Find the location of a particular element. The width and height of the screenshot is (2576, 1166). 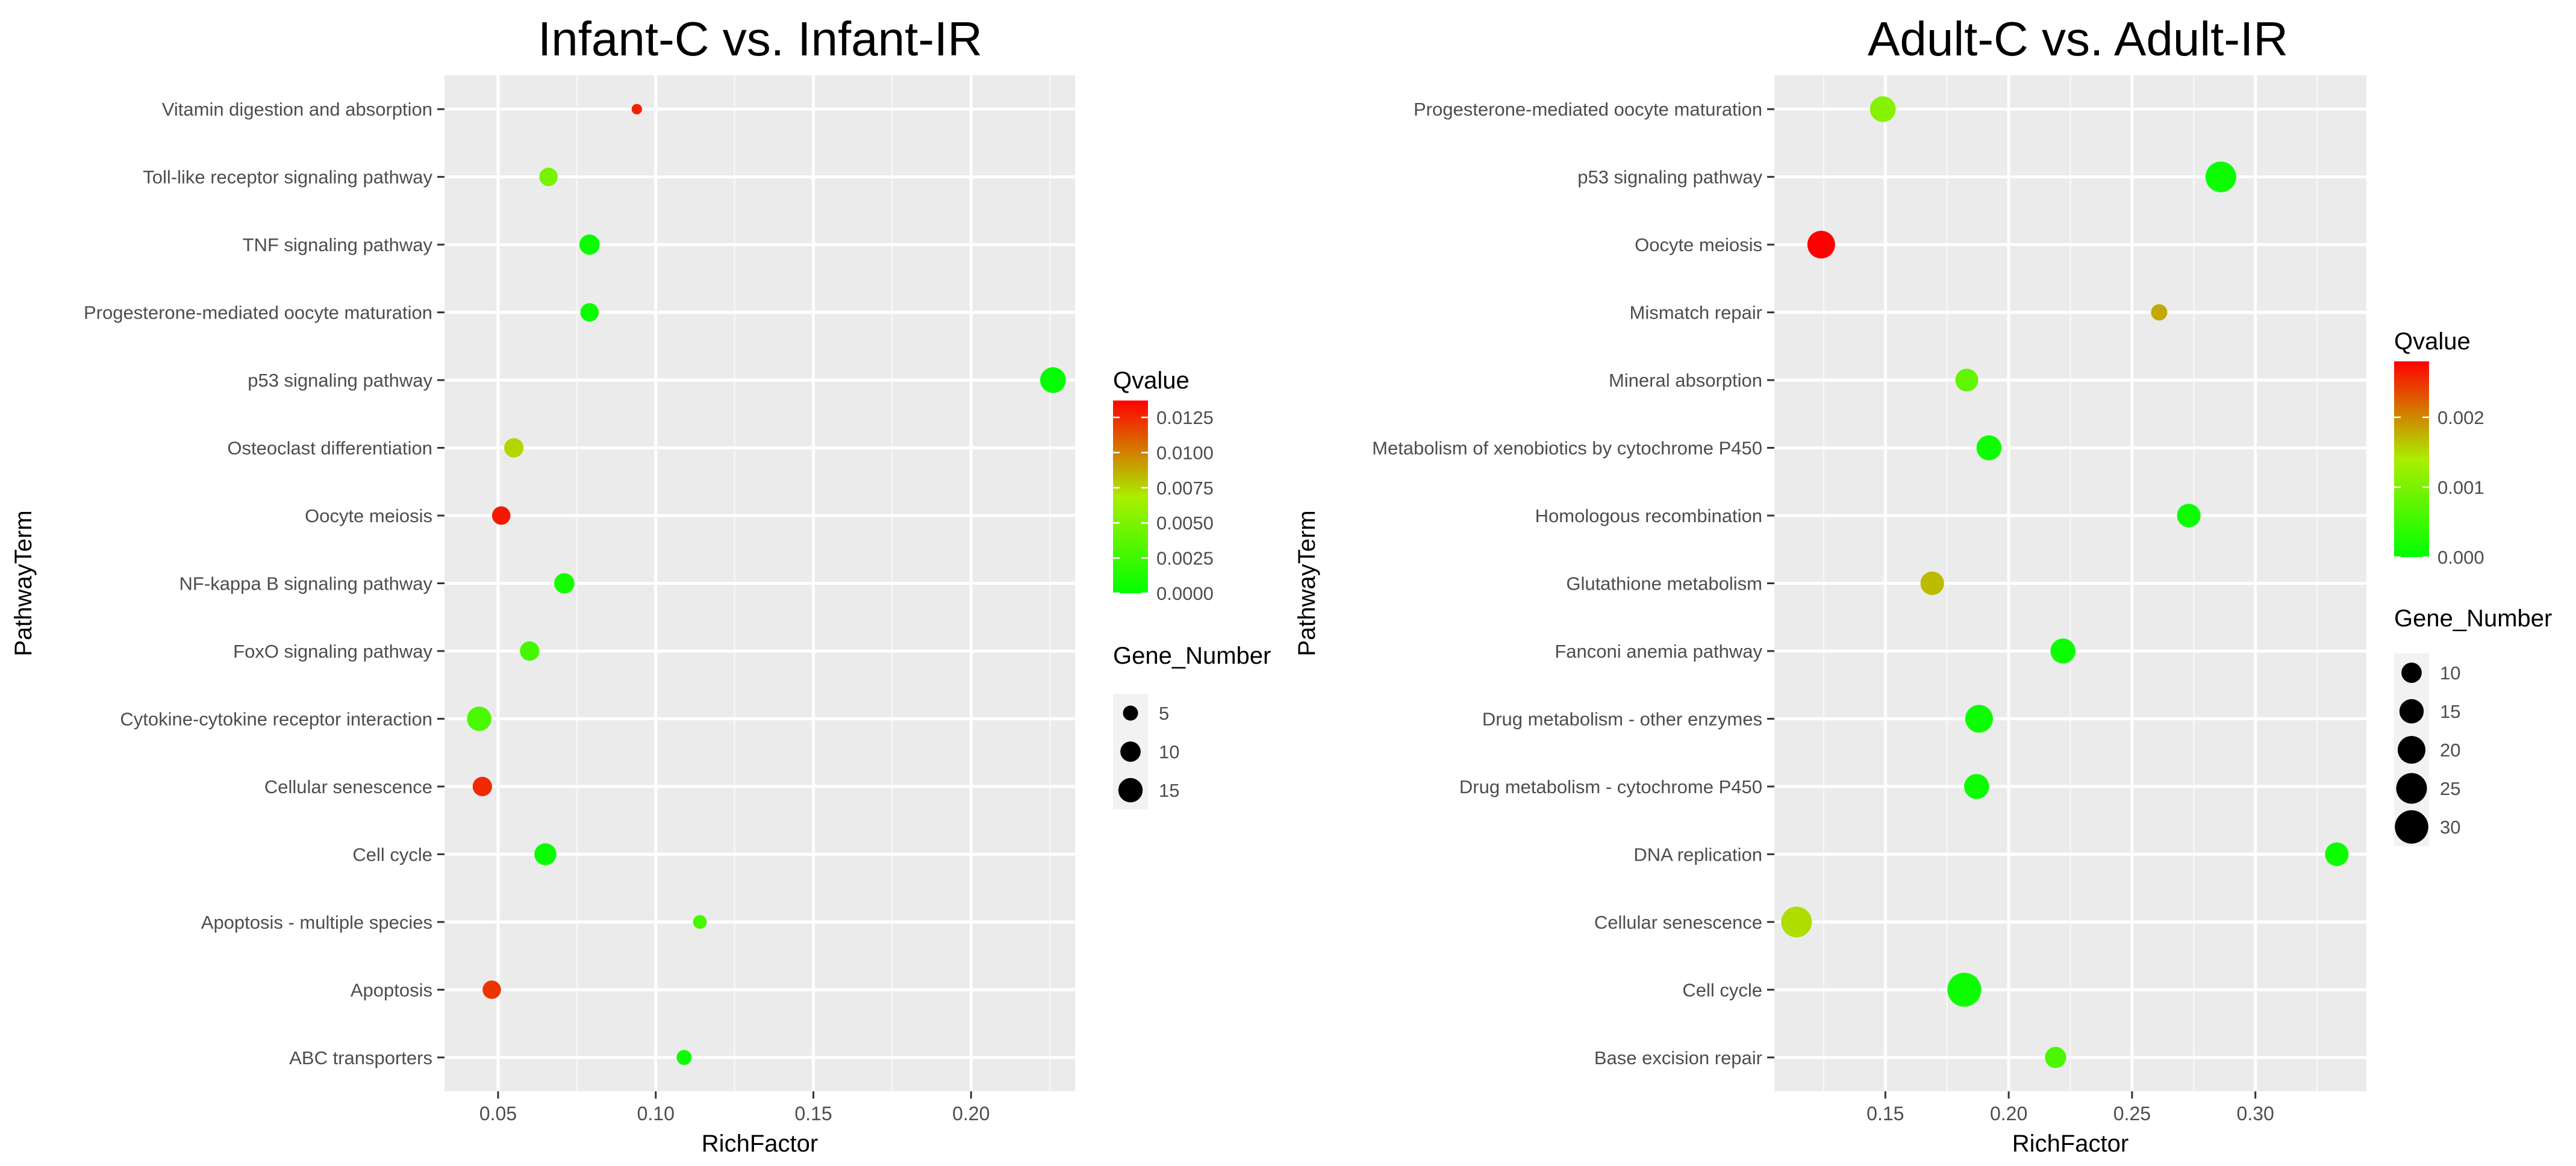

y-tick-label: Apoptosis - multiple species is located at coordinates (316, 923).